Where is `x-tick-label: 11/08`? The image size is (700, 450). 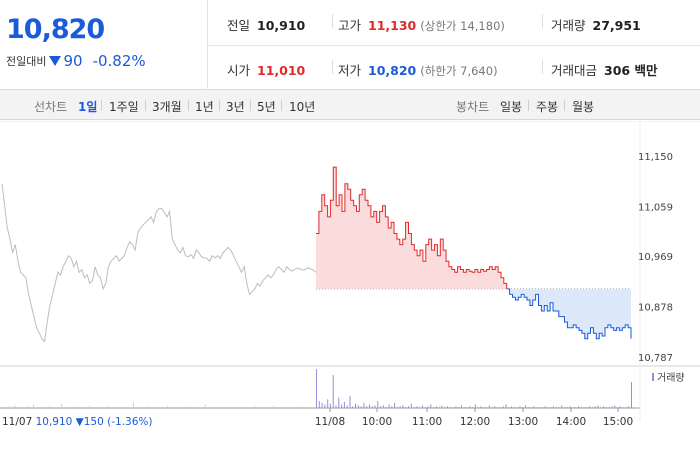 x-tick-label: 11/08 is located at coordinates (330, 422).